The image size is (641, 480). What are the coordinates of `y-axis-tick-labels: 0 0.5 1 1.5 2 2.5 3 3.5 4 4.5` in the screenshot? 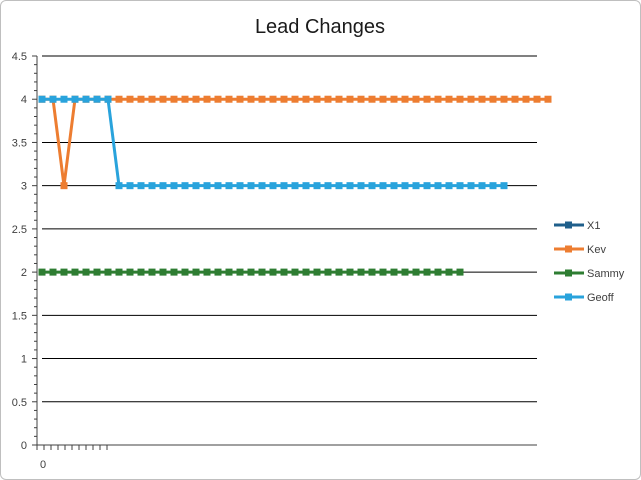 It's located at (19, 251).